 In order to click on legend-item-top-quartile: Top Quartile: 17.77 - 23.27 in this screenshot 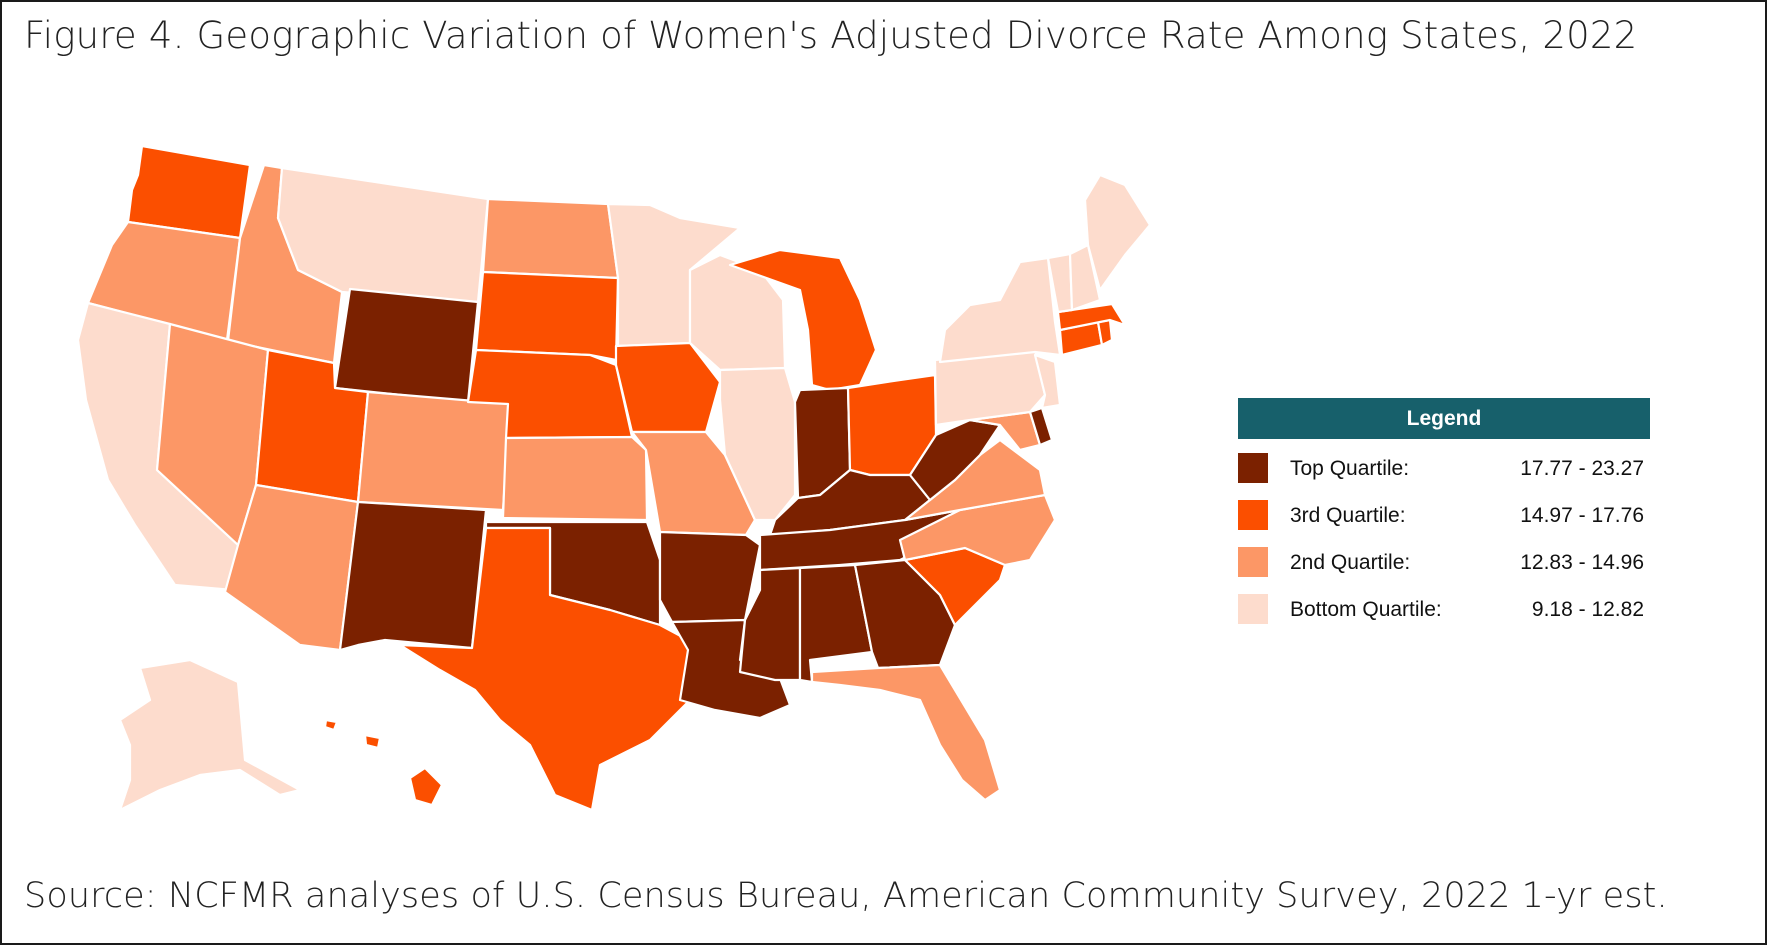, I will do `click(1444, 462)`.